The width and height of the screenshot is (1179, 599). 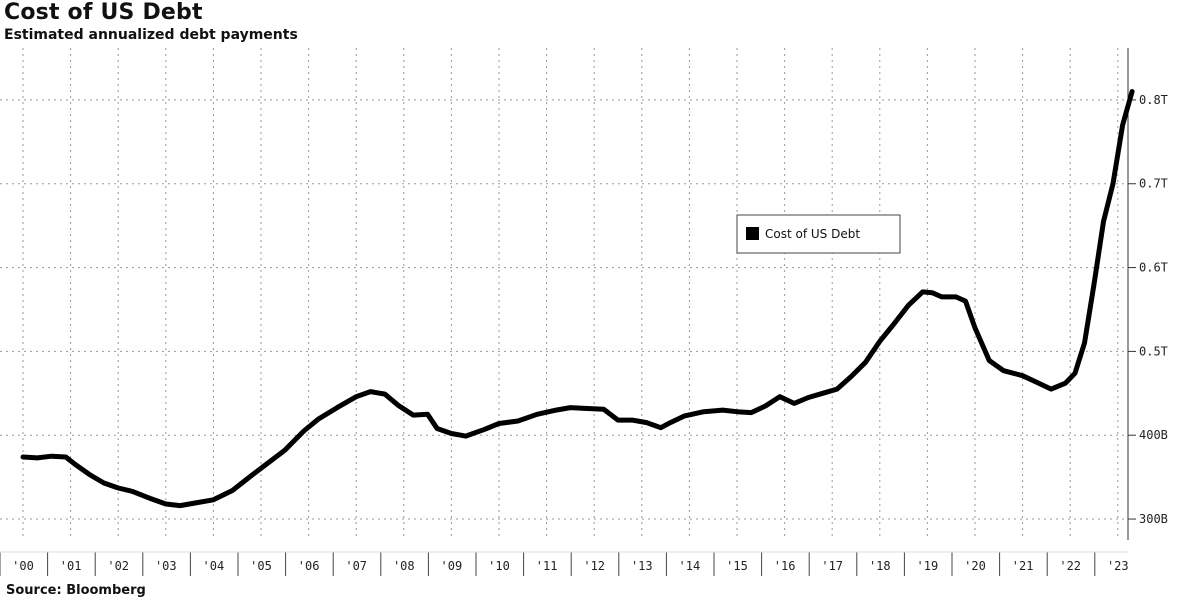 I want to click on x-tick-label: '13, so click(x=642, y=566).